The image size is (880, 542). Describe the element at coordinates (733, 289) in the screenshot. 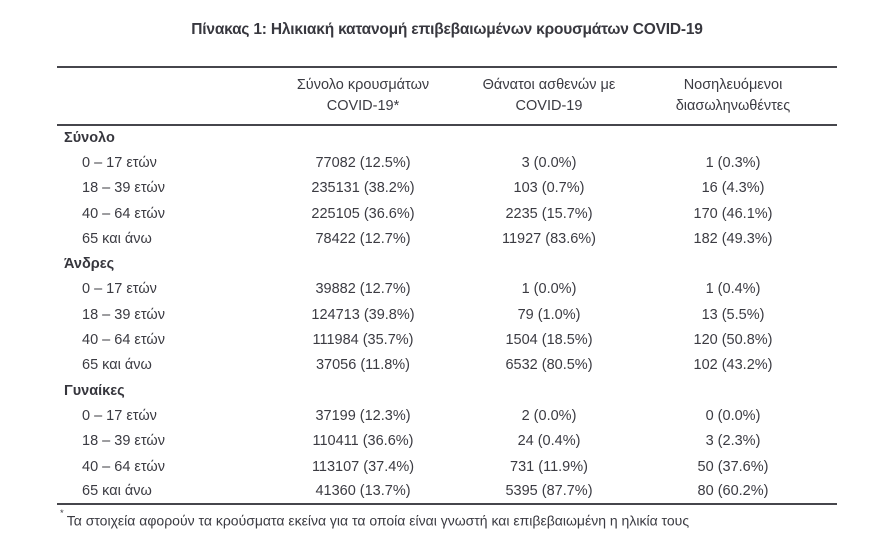

I see `intubated-value: 1 (0.4%)` at that location.